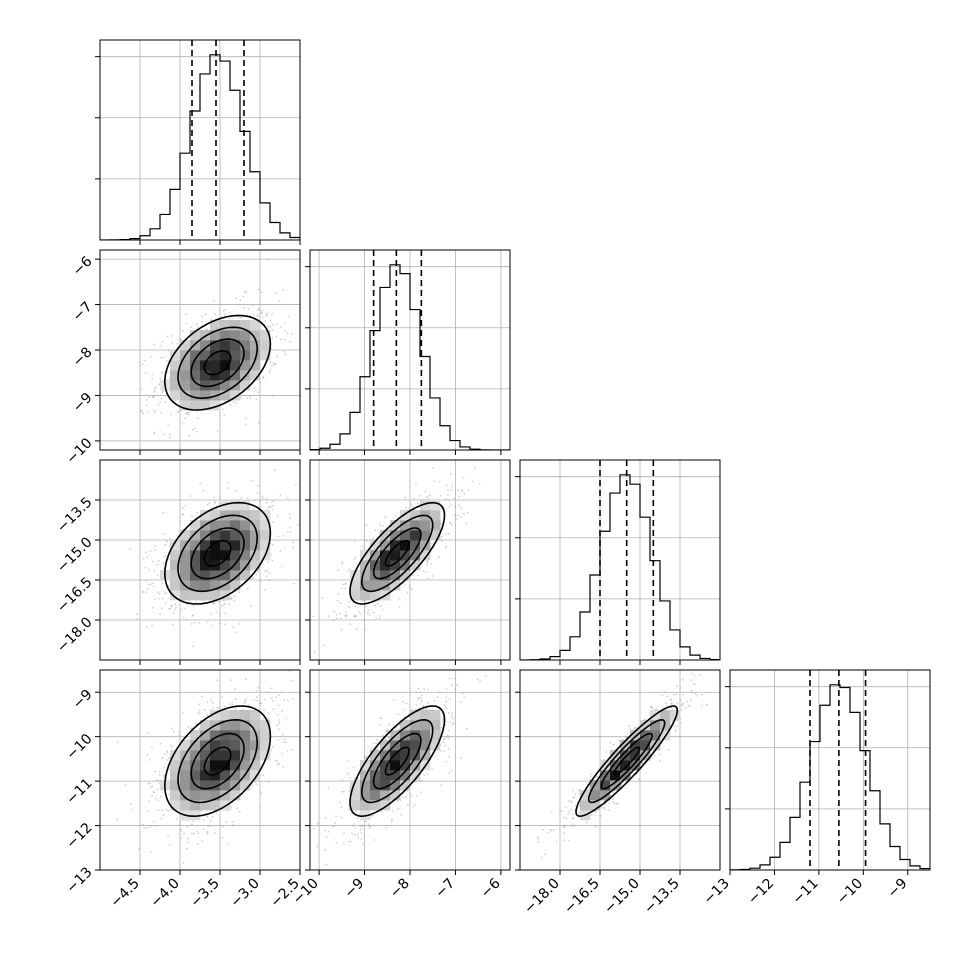  I want to click on x-tick-label: −18.0, so click(542, 897).